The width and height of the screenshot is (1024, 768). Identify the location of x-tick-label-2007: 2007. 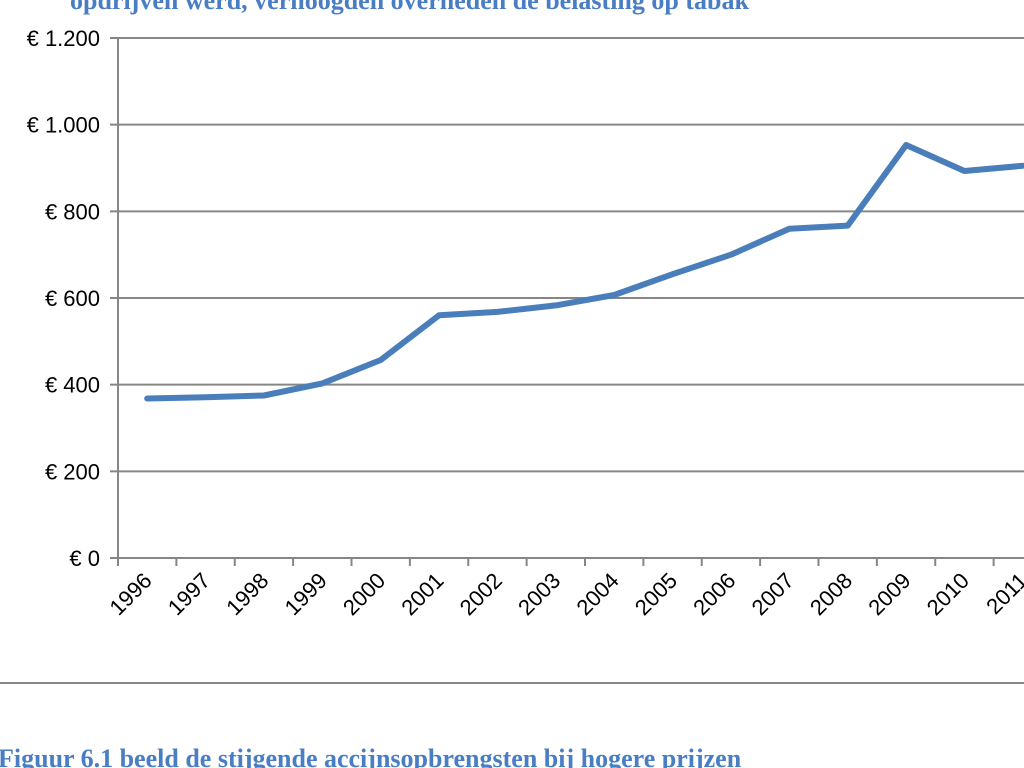
(773, 594).